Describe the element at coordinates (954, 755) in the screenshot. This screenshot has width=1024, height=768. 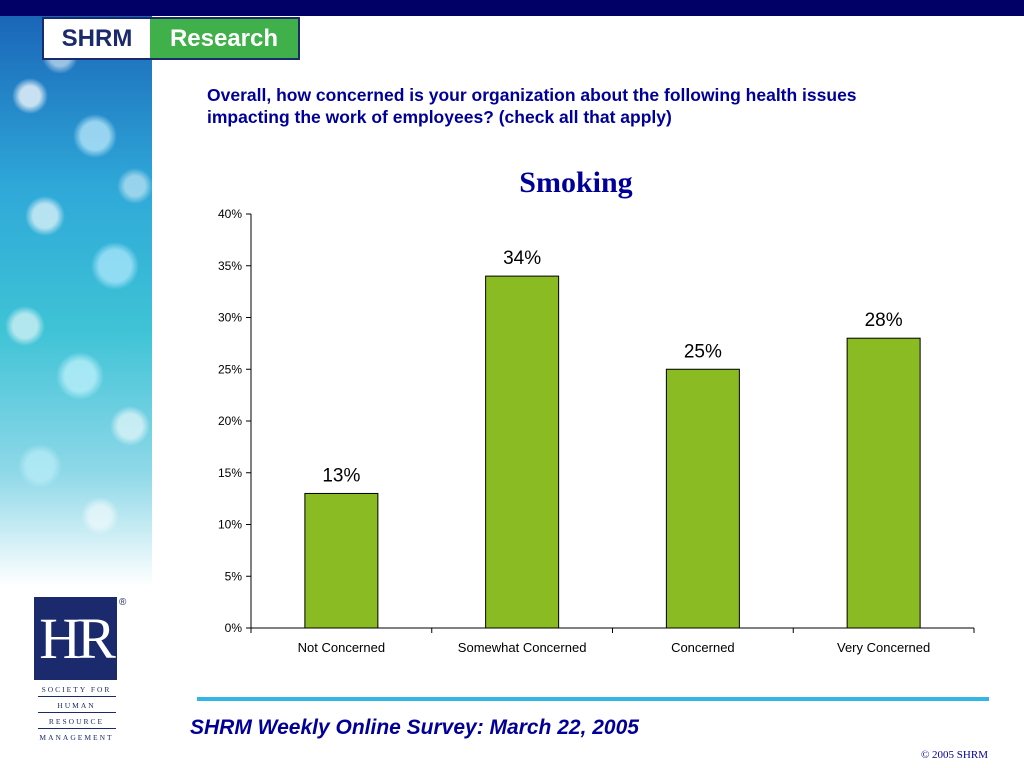
I see `copyright: © 2005 SHRM` at that location.